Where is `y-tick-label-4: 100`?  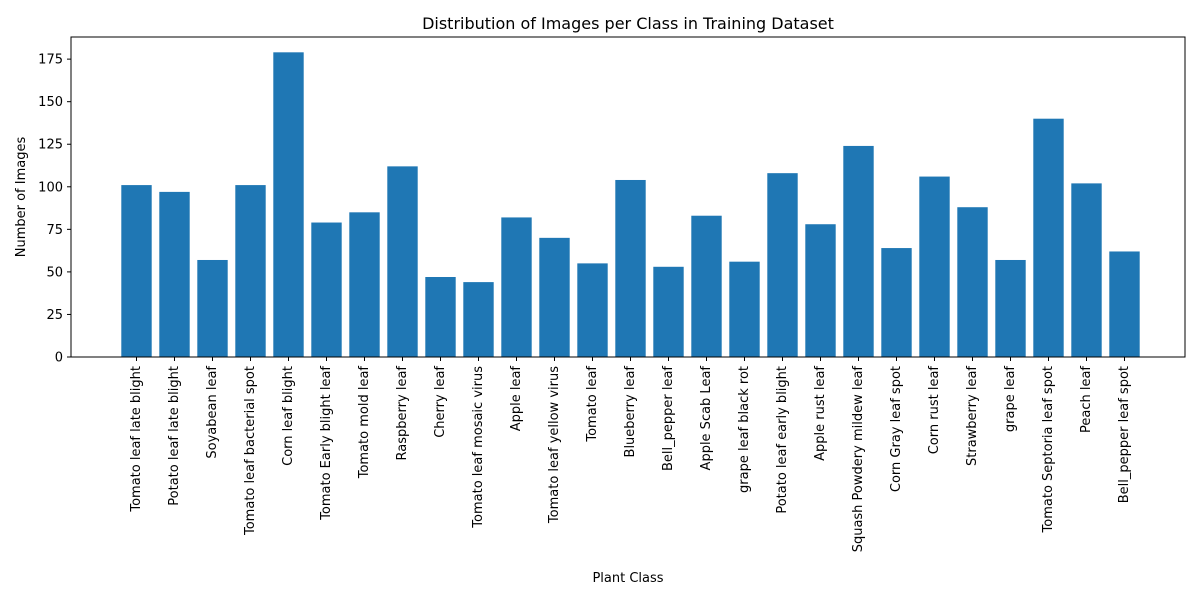
y-tick-label-4: 100 is located at coordinates (50, 187).